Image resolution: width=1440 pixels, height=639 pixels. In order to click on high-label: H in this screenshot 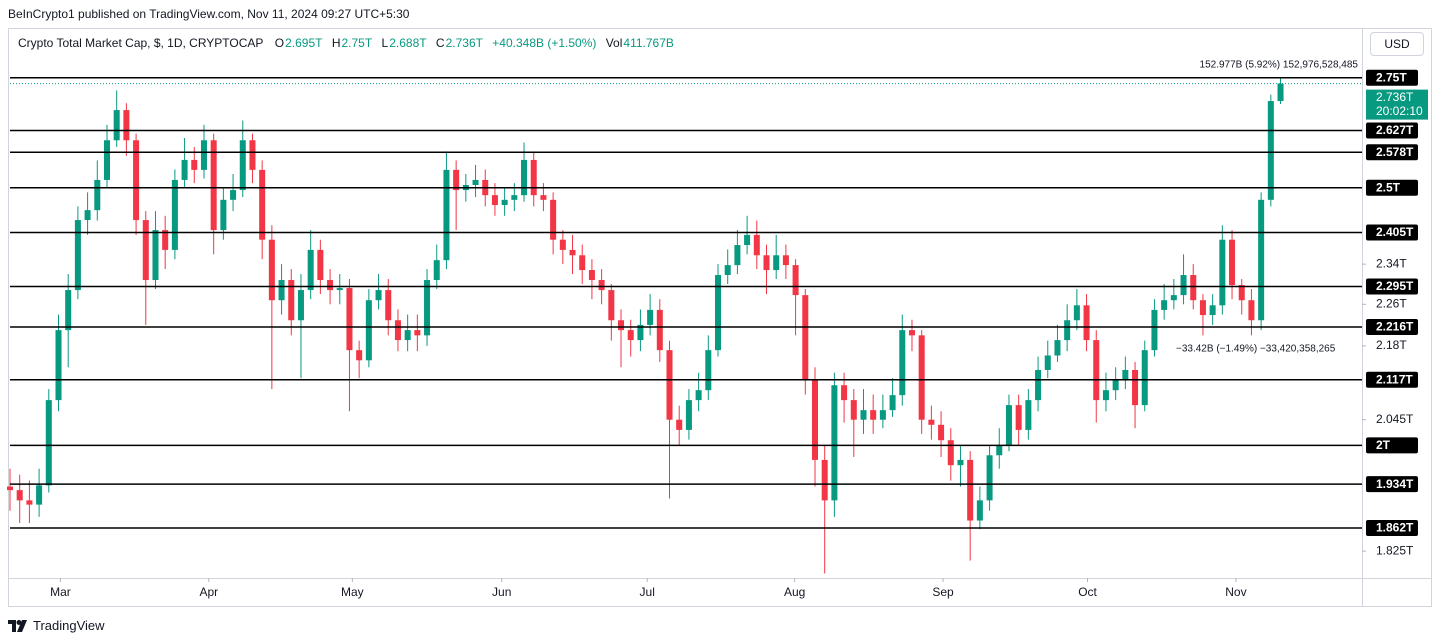, I will do `click(336, 43)`.